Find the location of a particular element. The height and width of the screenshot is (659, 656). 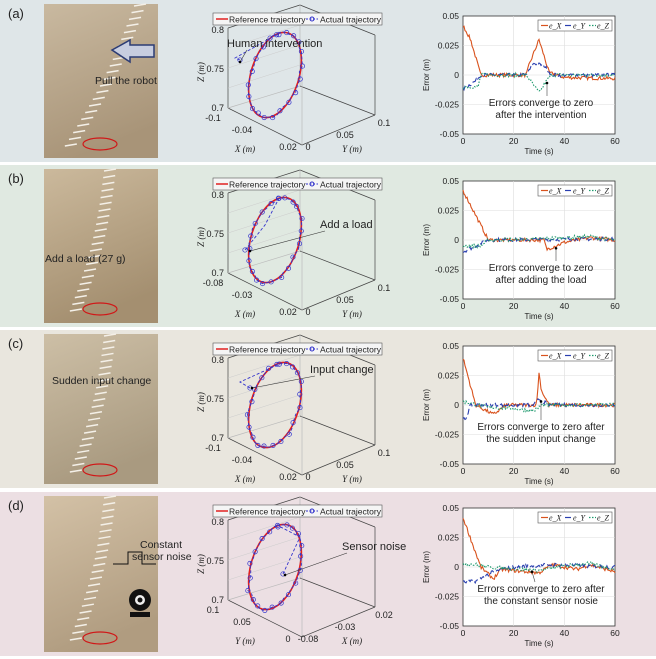

legend-actual-label: Actual trajectory is located at coordinates (351, 185).